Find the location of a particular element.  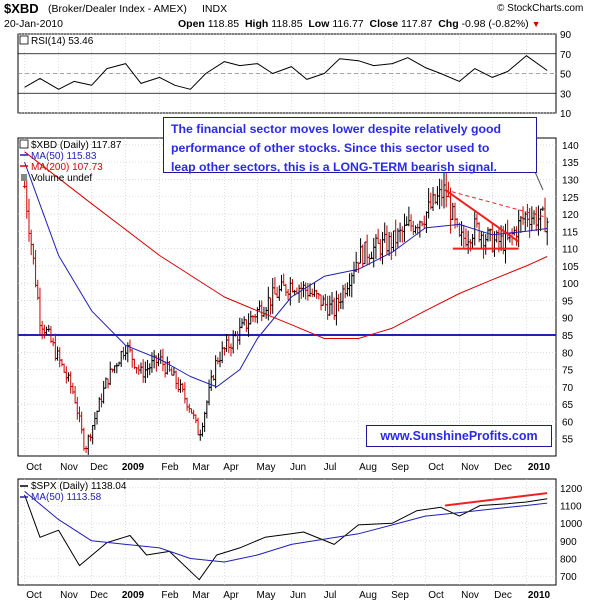

low-value: 116.77 is located at coordinates (348, 24).